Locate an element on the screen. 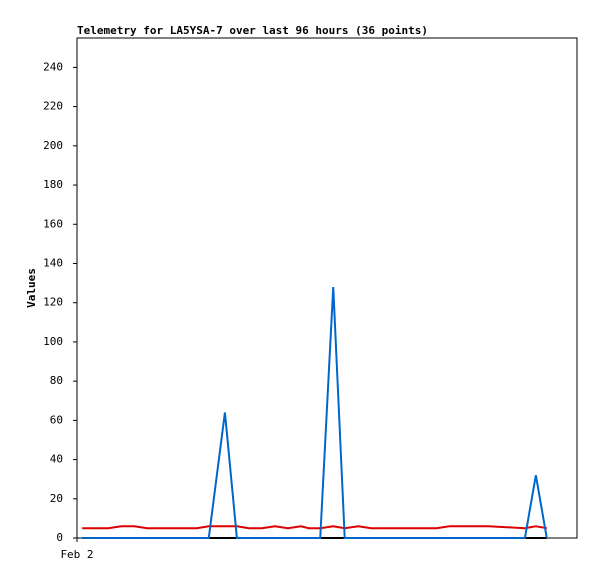 This screenshot has width=597, height=579. y-tick-label: 240 is located at coordinates (53, 66).